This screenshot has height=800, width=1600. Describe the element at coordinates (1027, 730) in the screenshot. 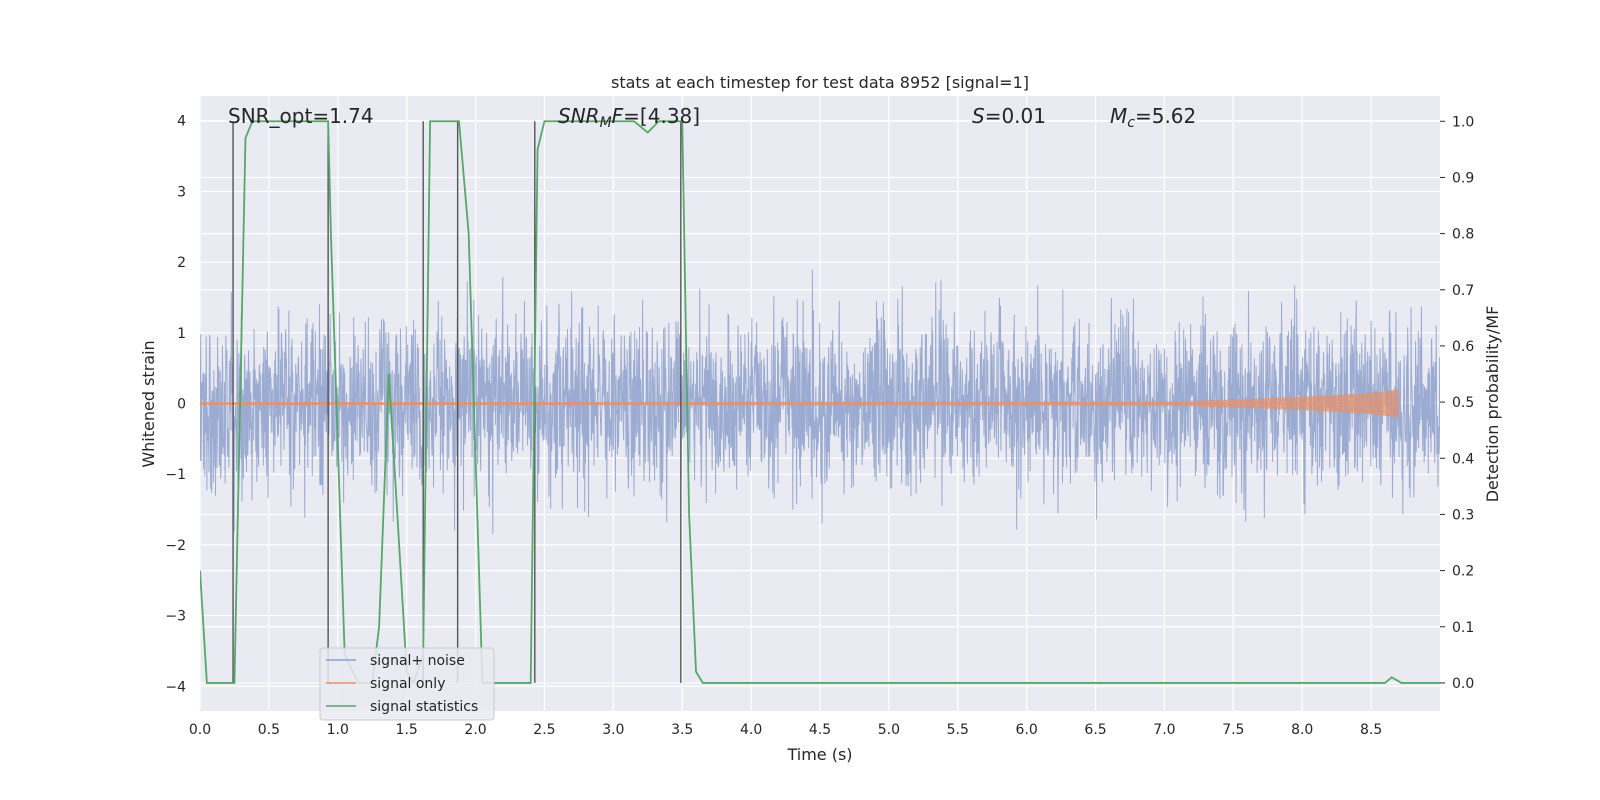

I see `x-tick-label: 6.0` at that location.